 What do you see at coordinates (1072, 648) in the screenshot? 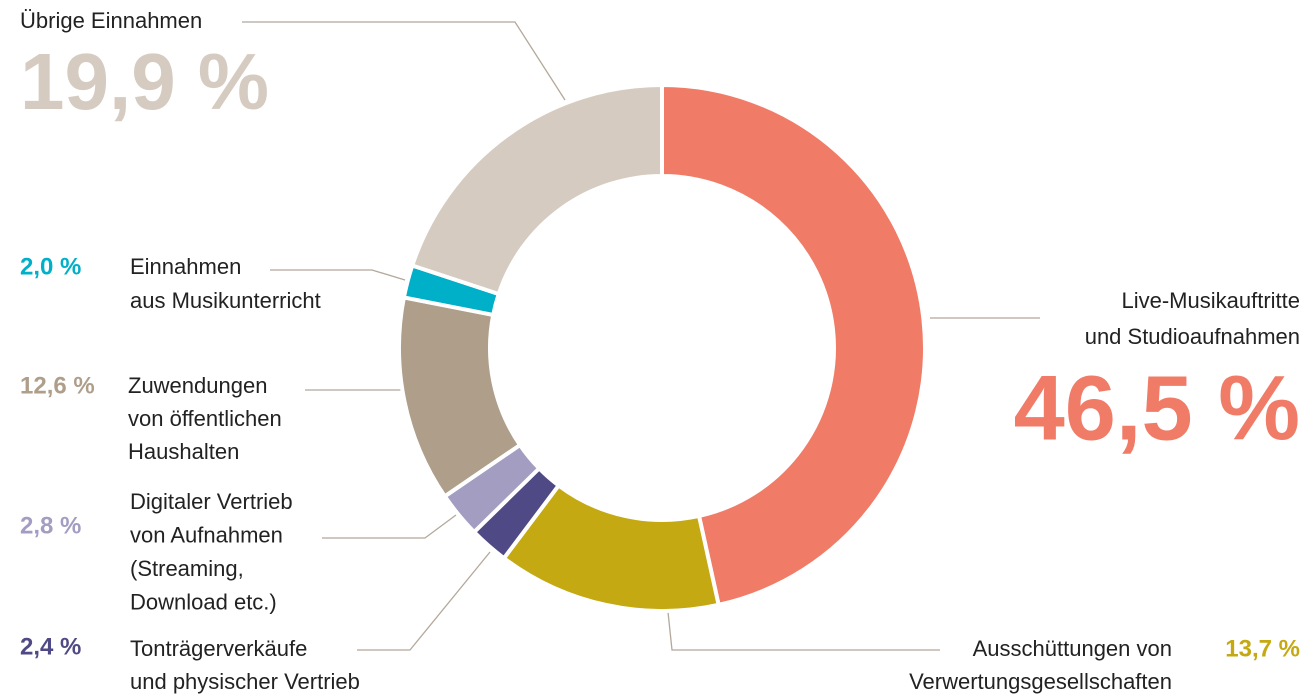
I see `category-label: Ausschüttungen von` at bounding box center [1072, 648].